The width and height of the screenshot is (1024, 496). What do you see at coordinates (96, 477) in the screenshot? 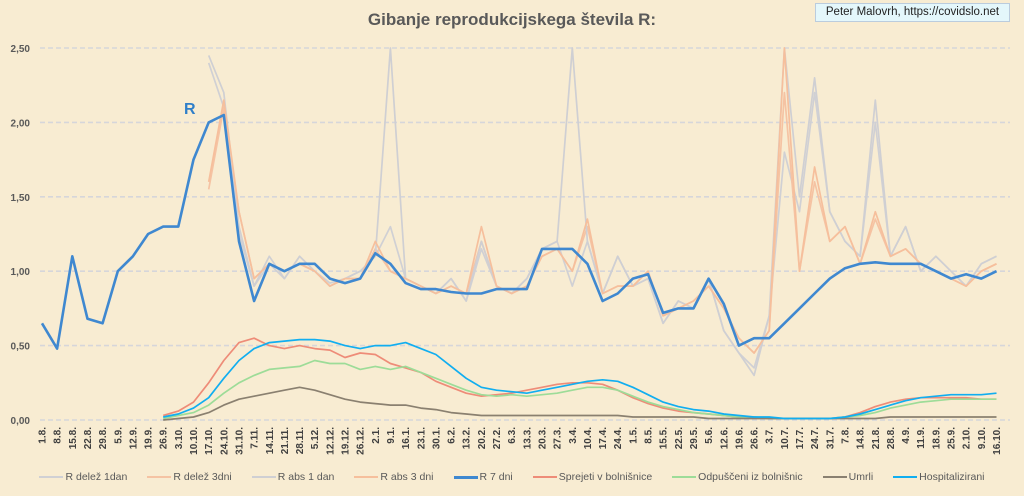
I see `legend-label: R delež 1dan` at bounding box center [96, 477].